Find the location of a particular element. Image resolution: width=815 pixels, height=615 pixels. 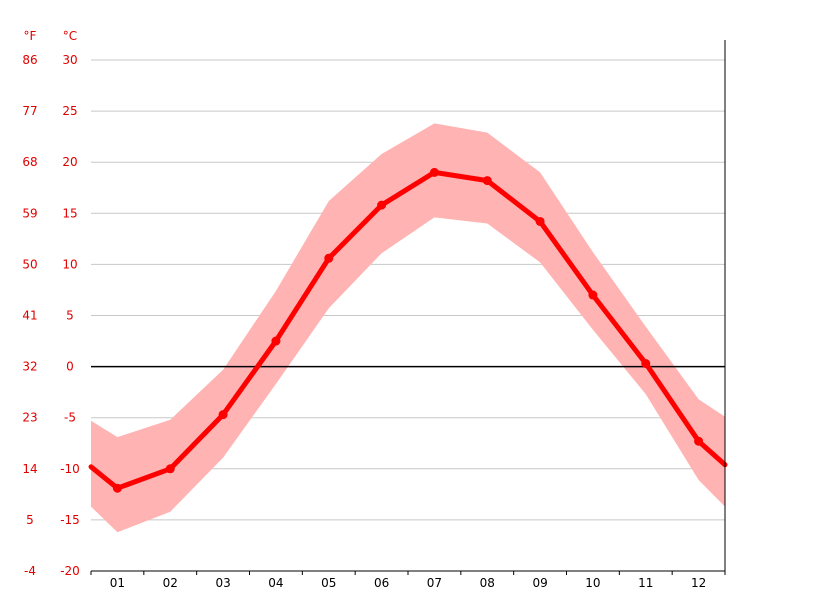

x-tick-label: 08 is located at coordinates (487, 583).